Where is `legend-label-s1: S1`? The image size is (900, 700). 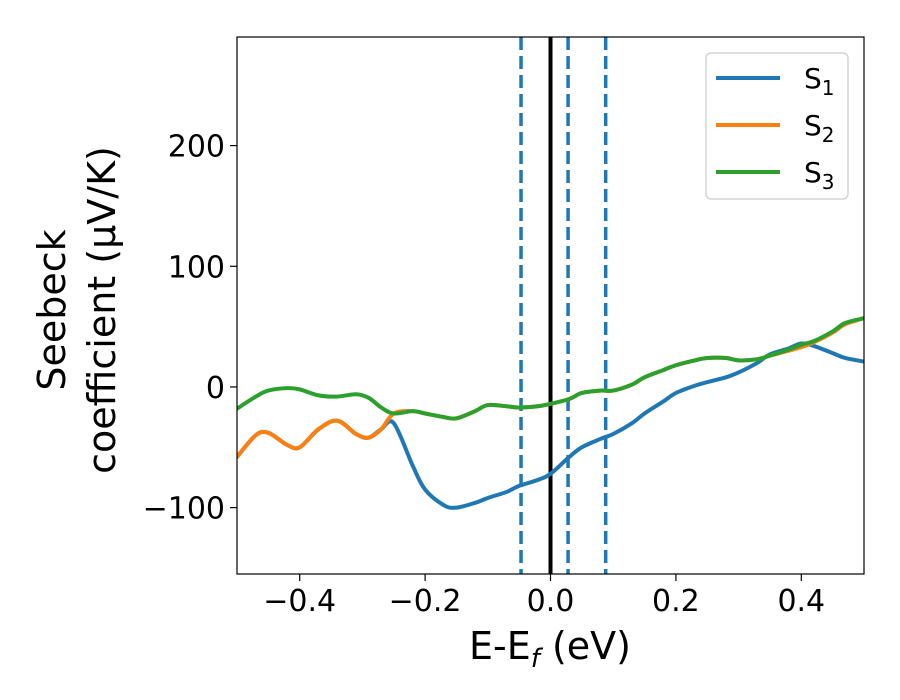
legend-label-s1: S1 is located at coordinates (819, 81).